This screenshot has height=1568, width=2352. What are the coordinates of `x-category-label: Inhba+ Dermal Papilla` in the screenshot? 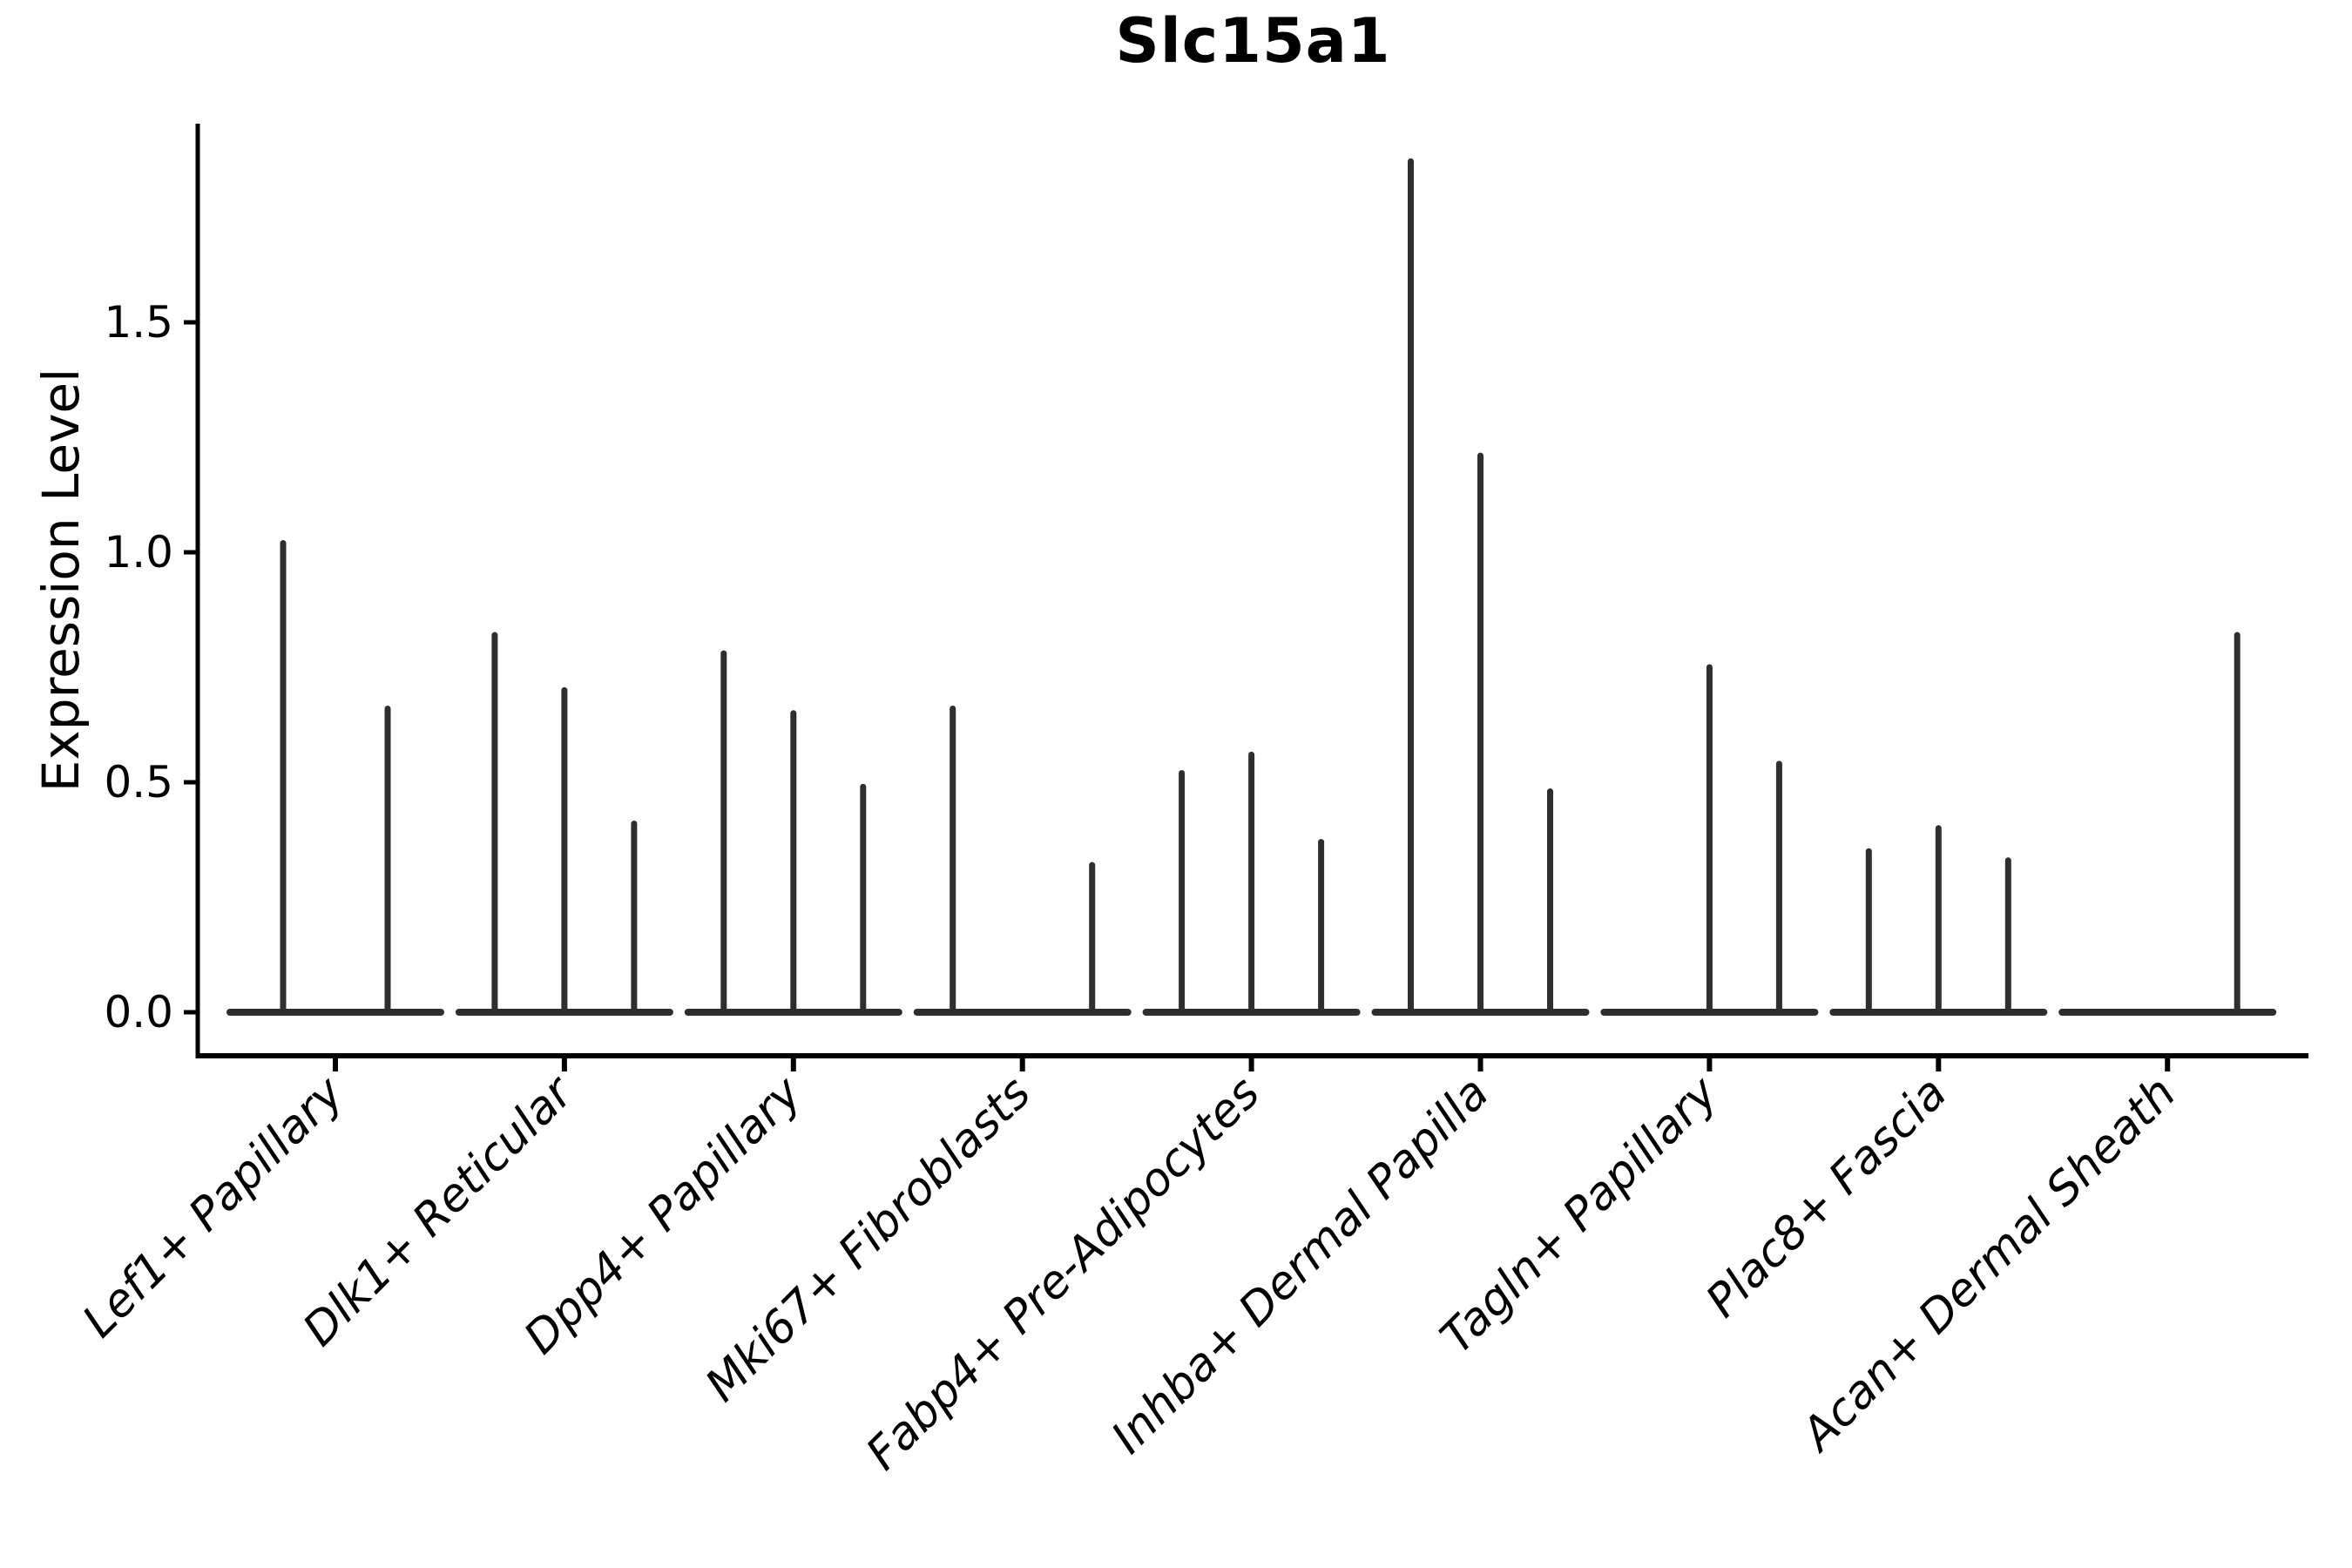 It's located at (1300, 1265).